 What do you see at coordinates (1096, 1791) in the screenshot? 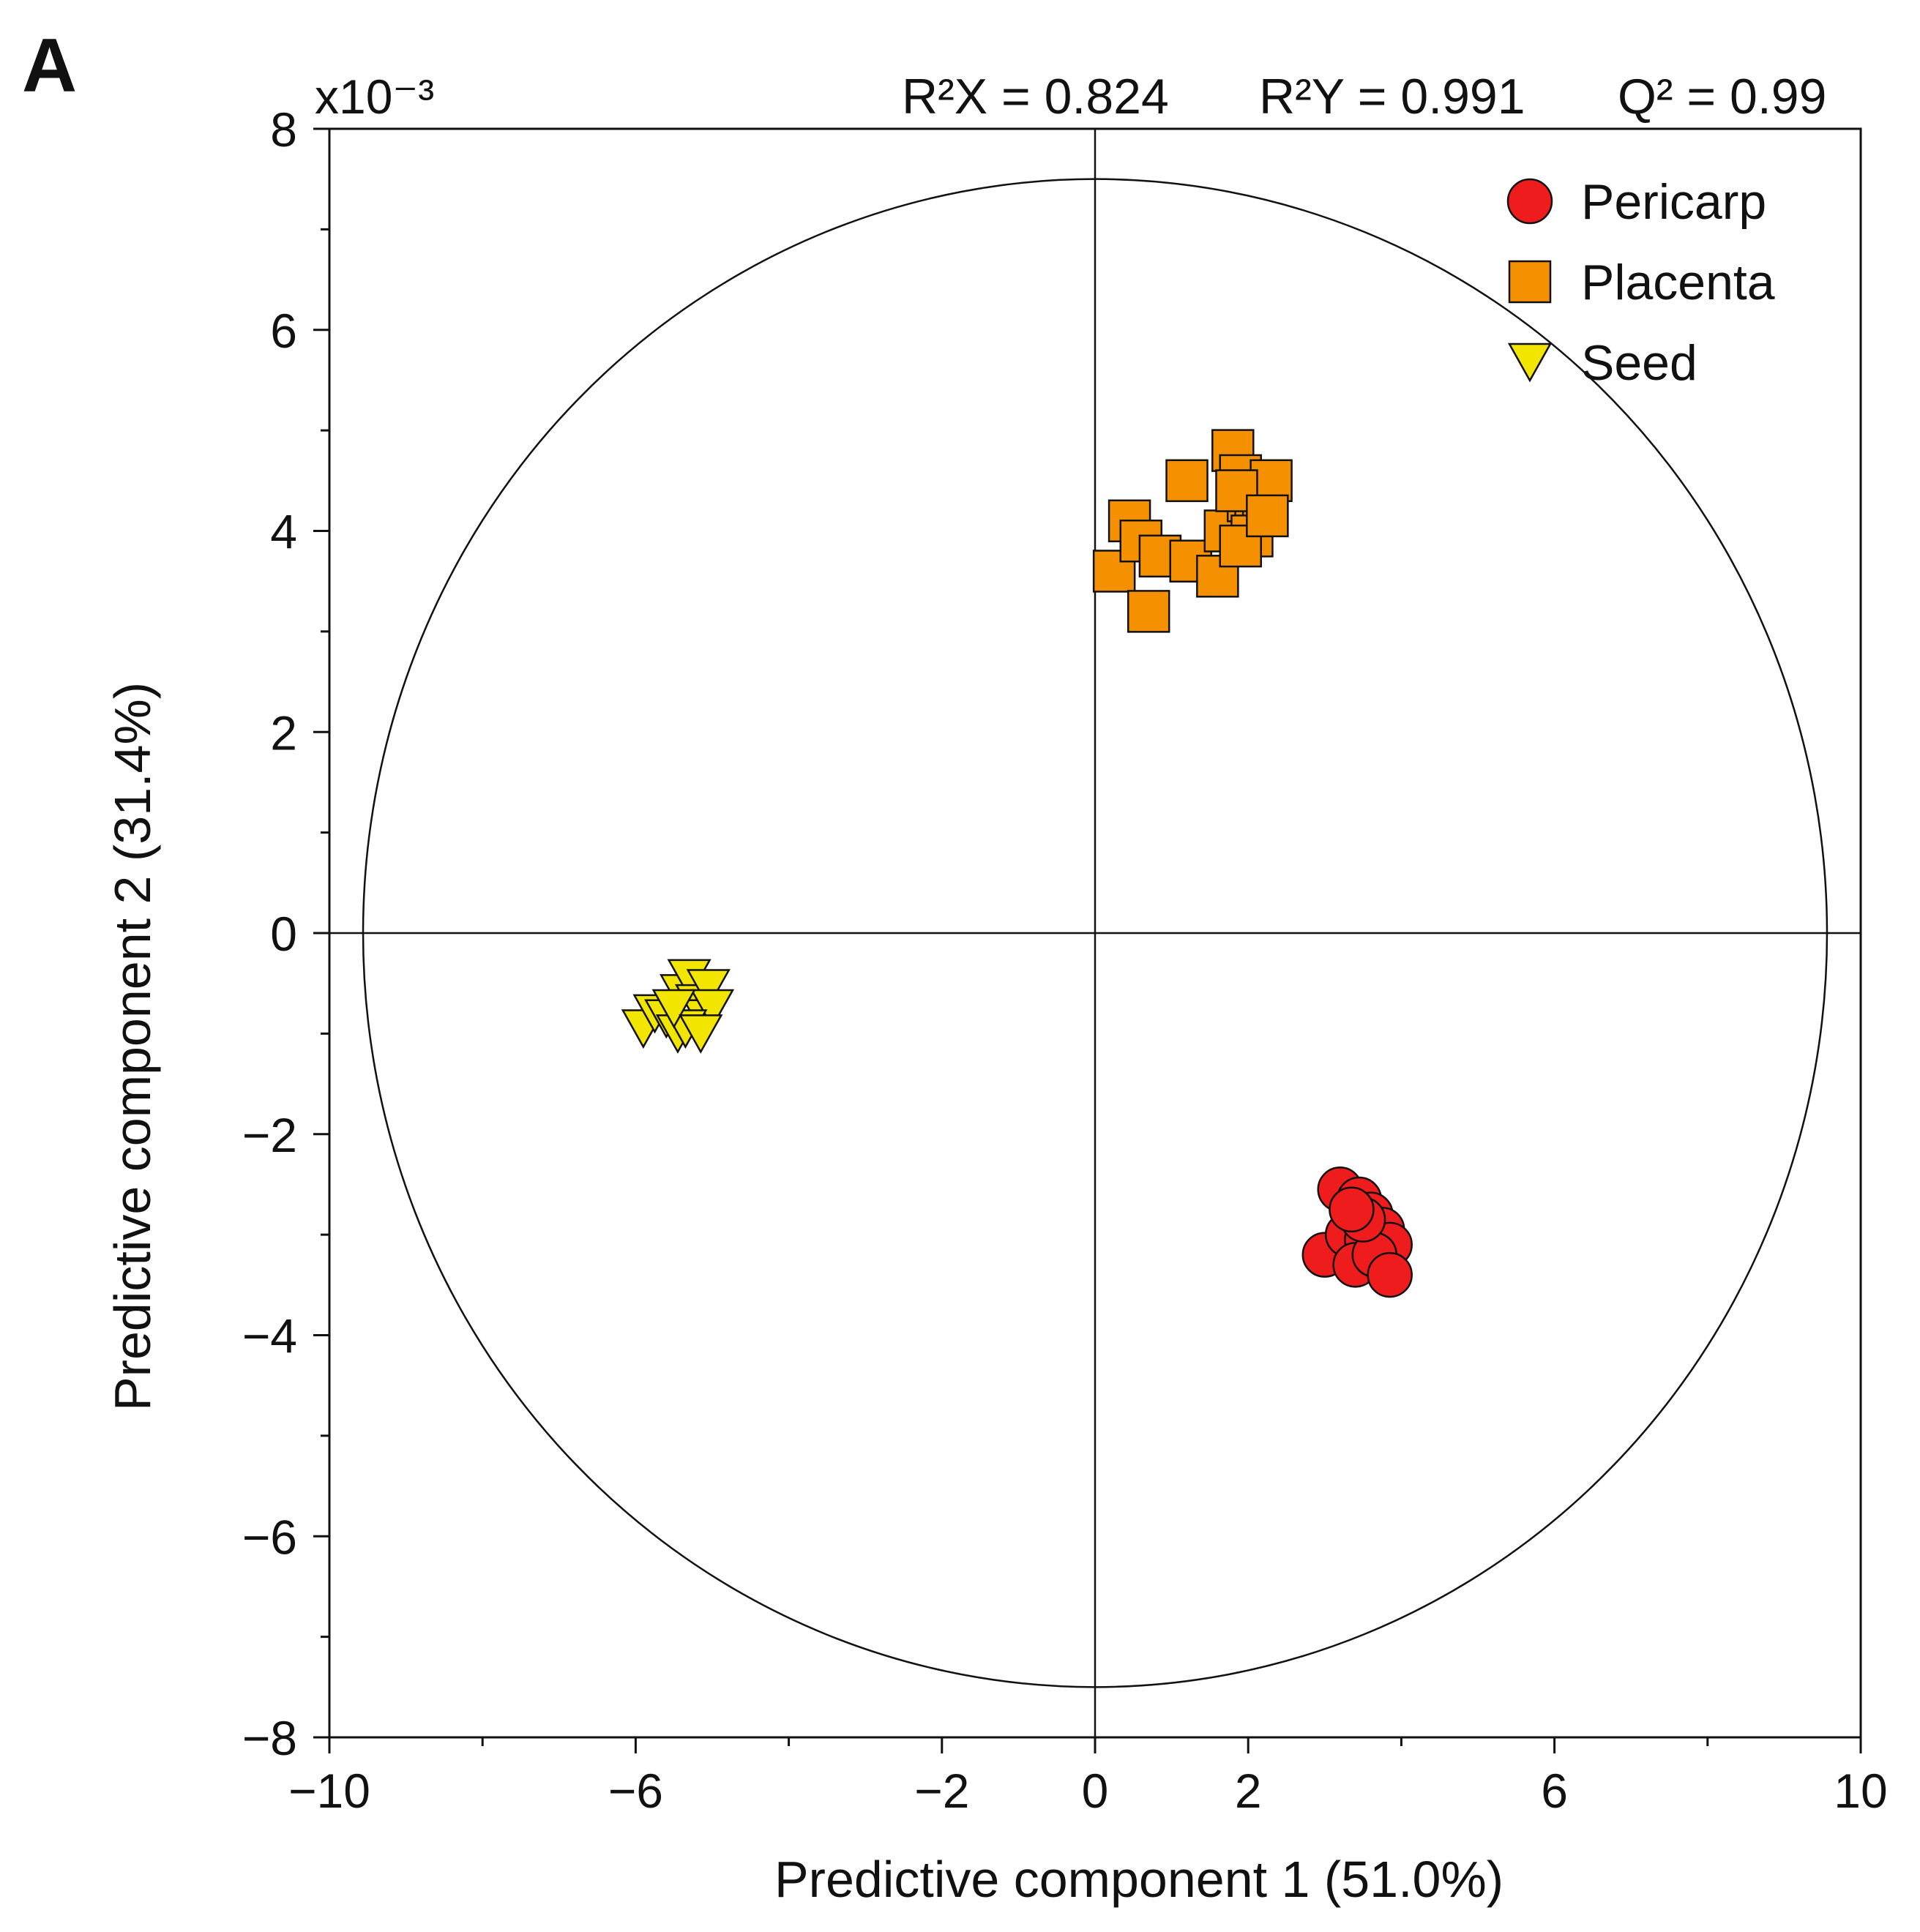
I see `x-tick-label: 0` at bounding box center [1096, 1791].